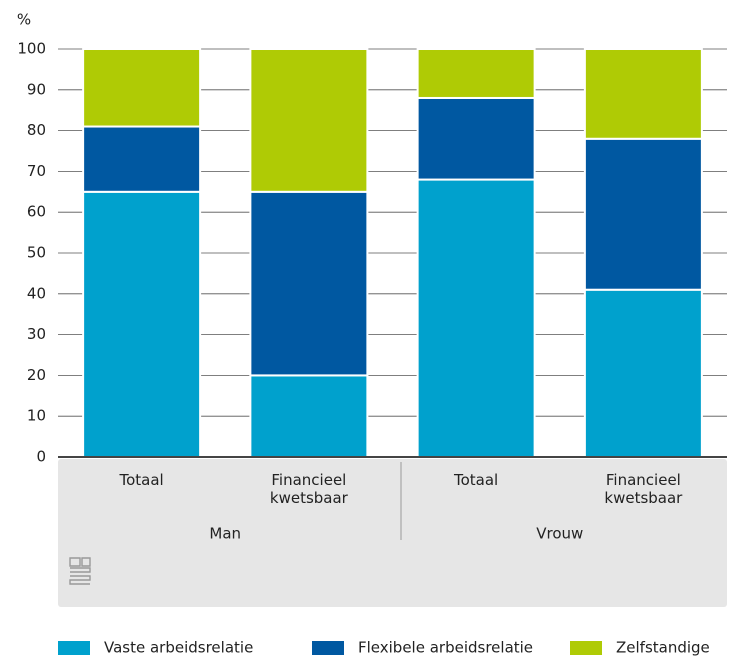 Image resolution: width=729 pixels, height=657 pixels. I want to click on y-tick-label: 10, so click(36, 416).